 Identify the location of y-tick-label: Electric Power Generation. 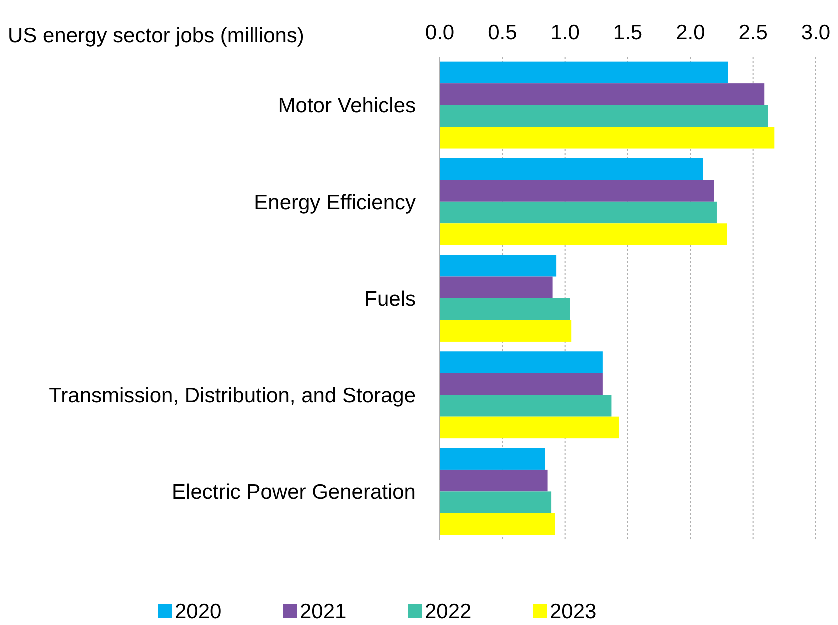
(294, 492).